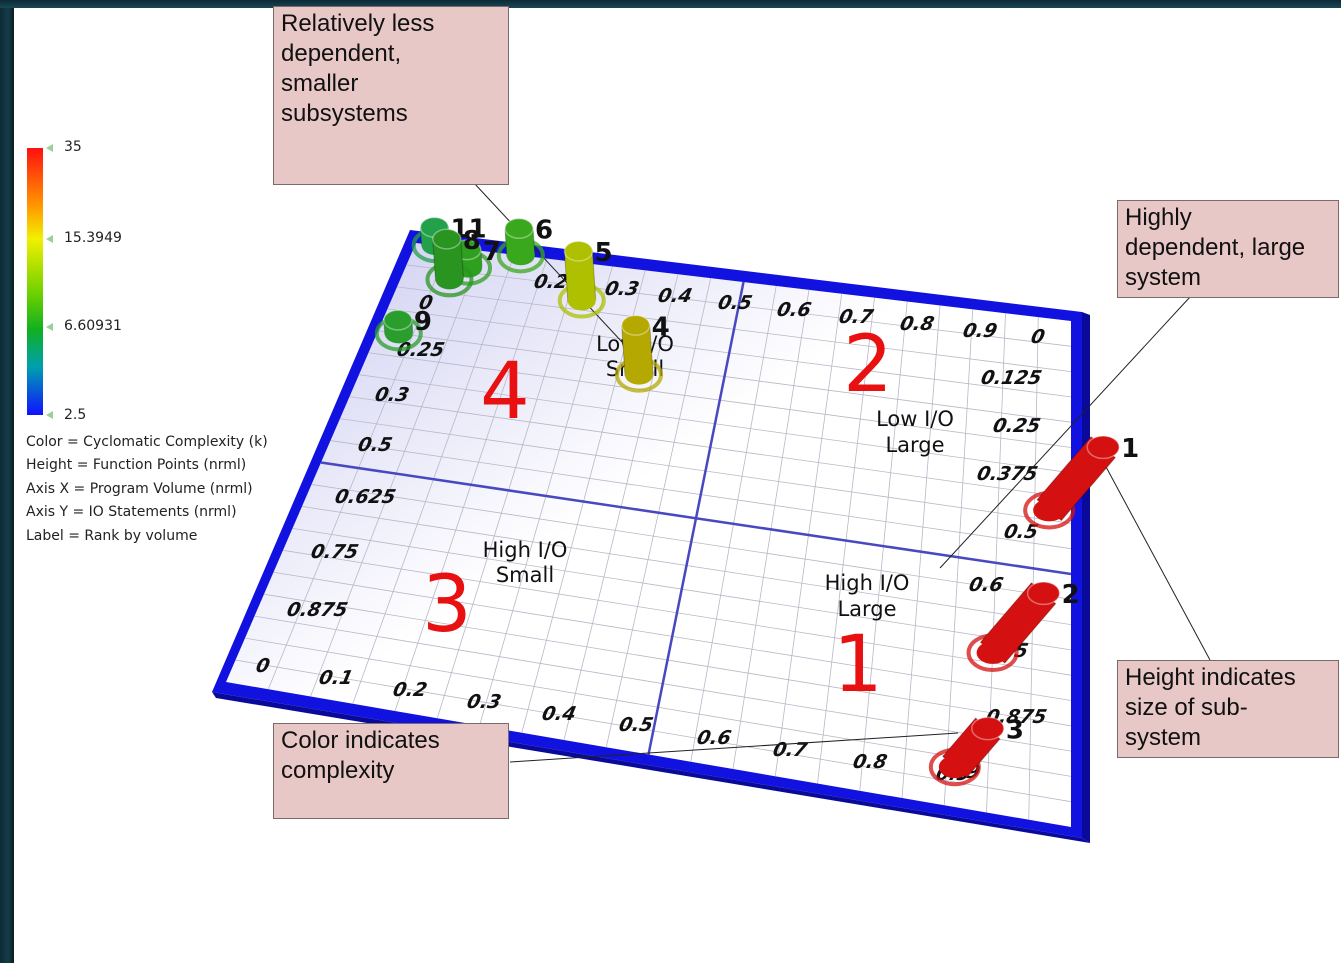  What do you see at coordinates (423, 322) in the screenshot?
I see `data-marker-label: 9` at bounding box center [423, 322].